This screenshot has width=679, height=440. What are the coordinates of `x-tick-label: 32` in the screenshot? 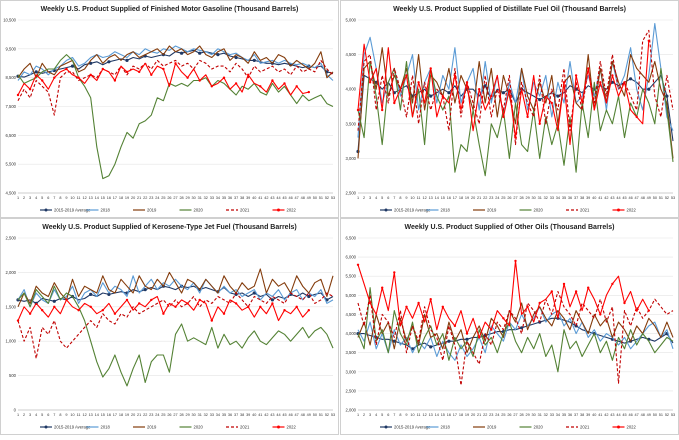 It's located at (206, 198).